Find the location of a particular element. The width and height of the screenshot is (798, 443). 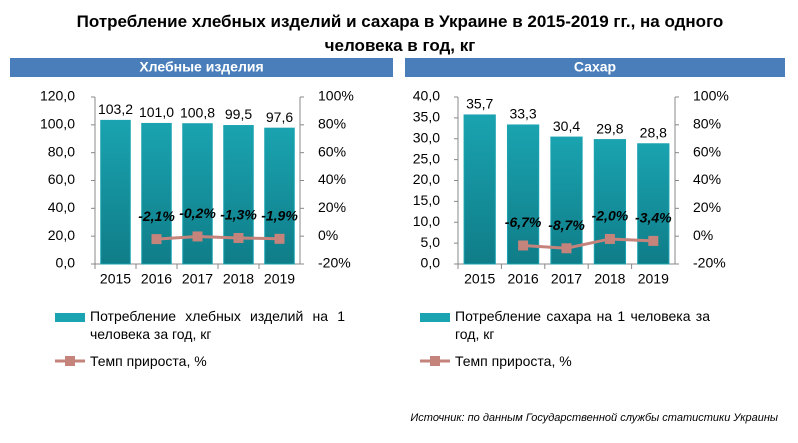

bar-label: 100,8 is located at coordinates (197, 112).